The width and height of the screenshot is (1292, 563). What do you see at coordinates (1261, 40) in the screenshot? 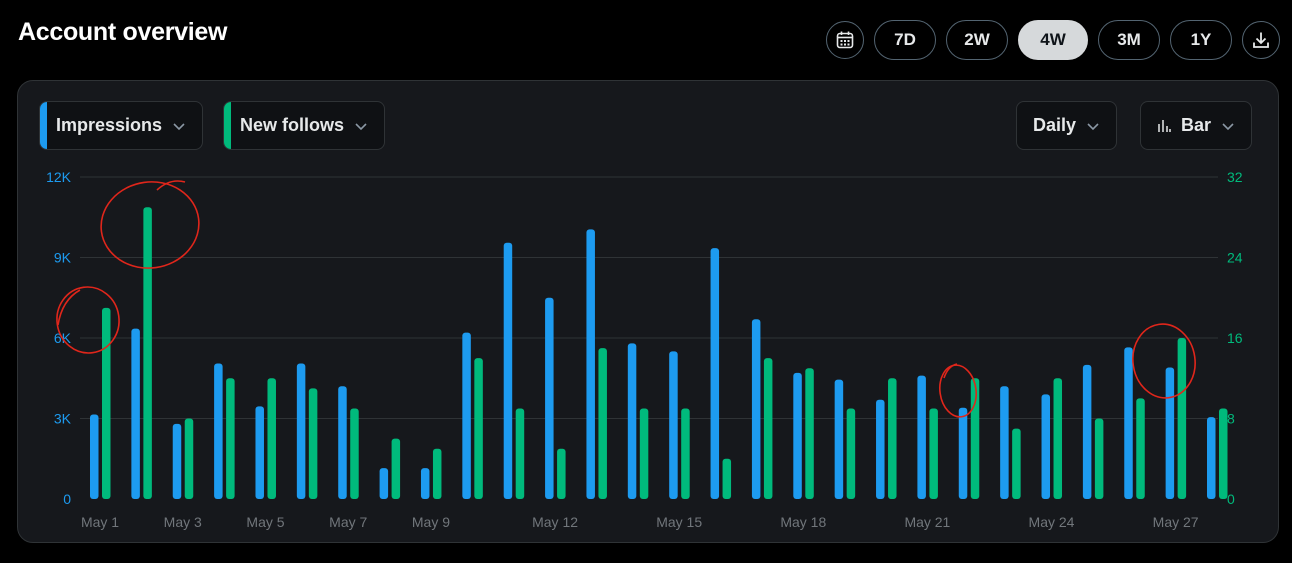
I see `download-button` at bounding box center [1261, 40].